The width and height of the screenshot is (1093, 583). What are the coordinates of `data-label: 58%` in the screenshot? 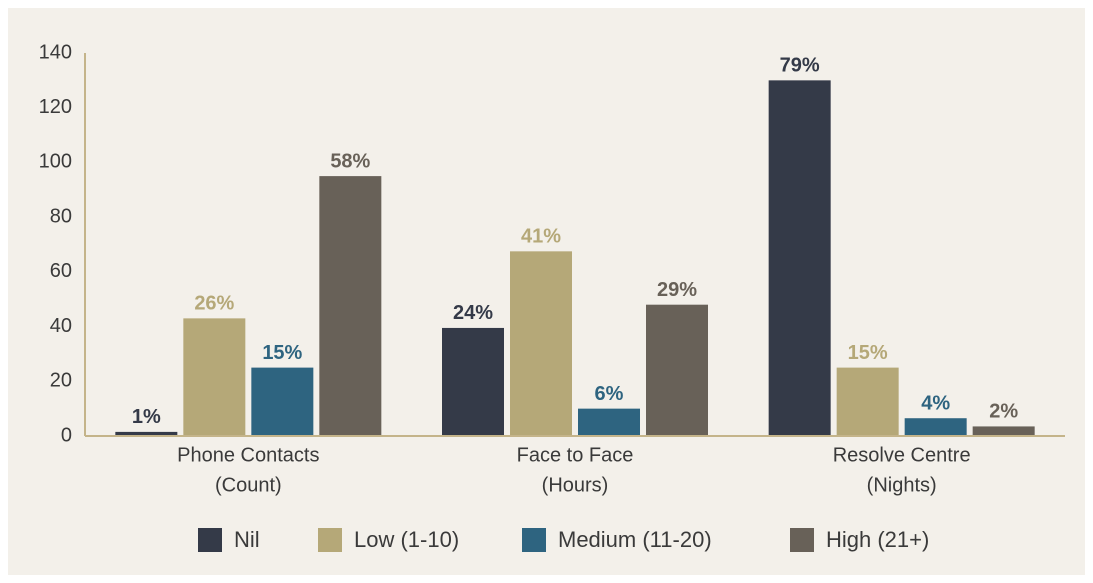 It's located at (350, 161).